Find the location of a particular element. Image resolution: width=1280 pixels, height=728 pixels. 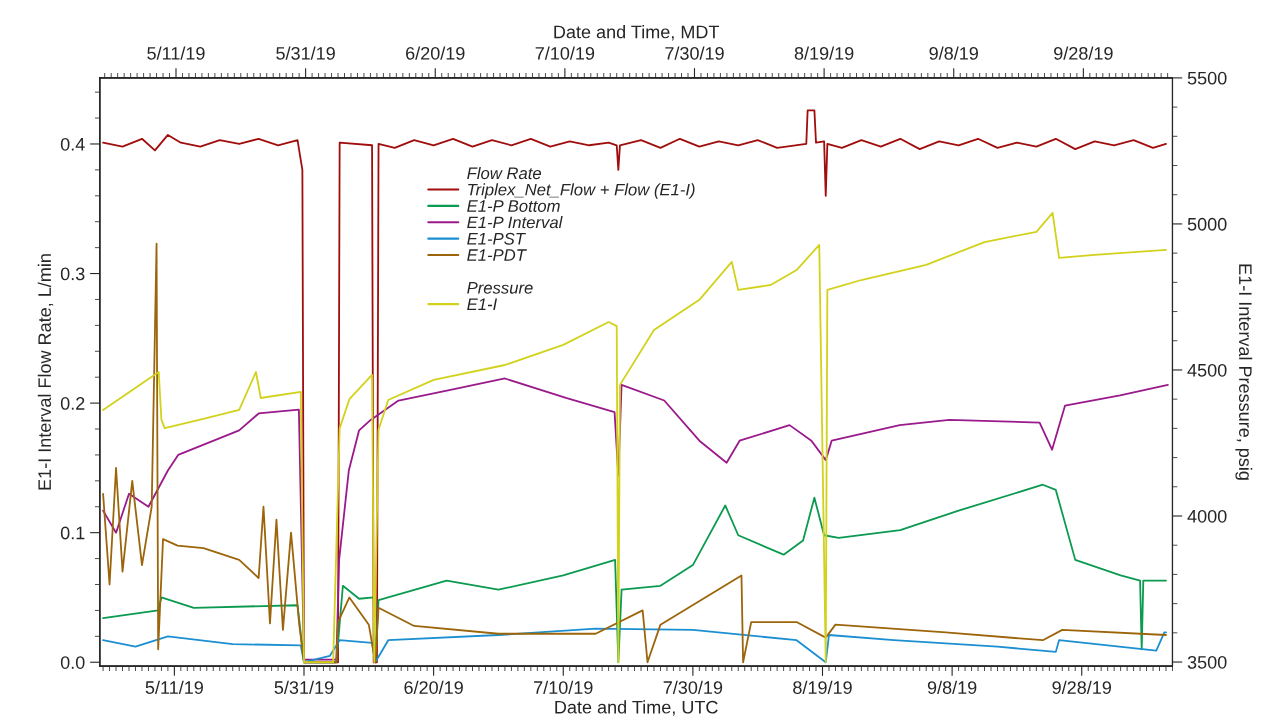

y-tick-label: 0.0 is located at coordinates (72, 662).